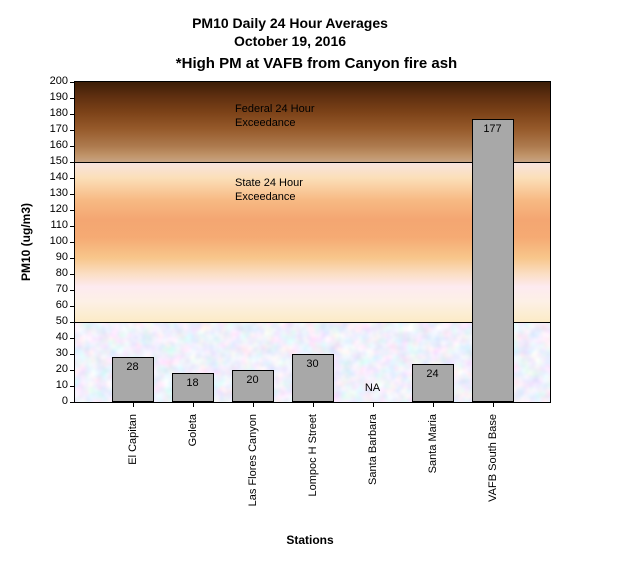  What do you see at coordinates (61, 353) in the screenshot?
I see `y-tick-label: 30` at bounding box center [61, 353].